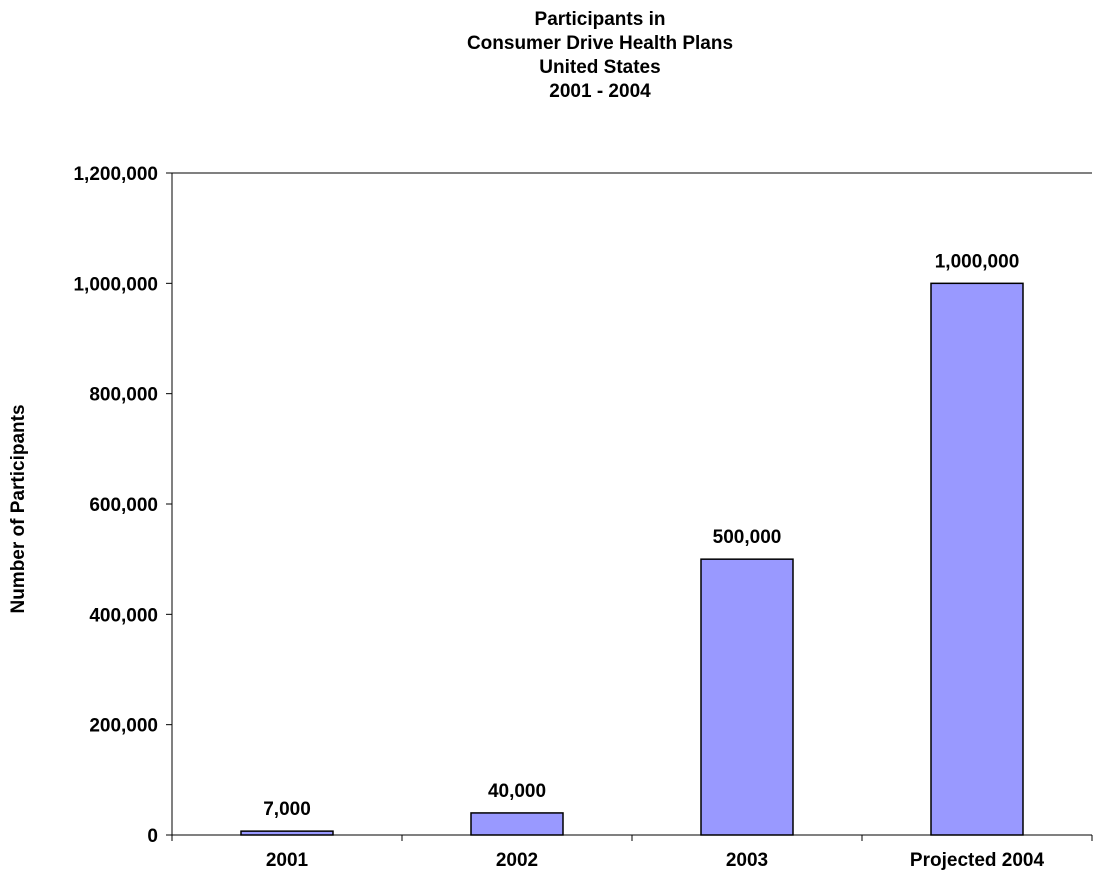 The height and width of the screenshot is (884, 1111). I want to click on data-label: 7,000, so click(287, 809).